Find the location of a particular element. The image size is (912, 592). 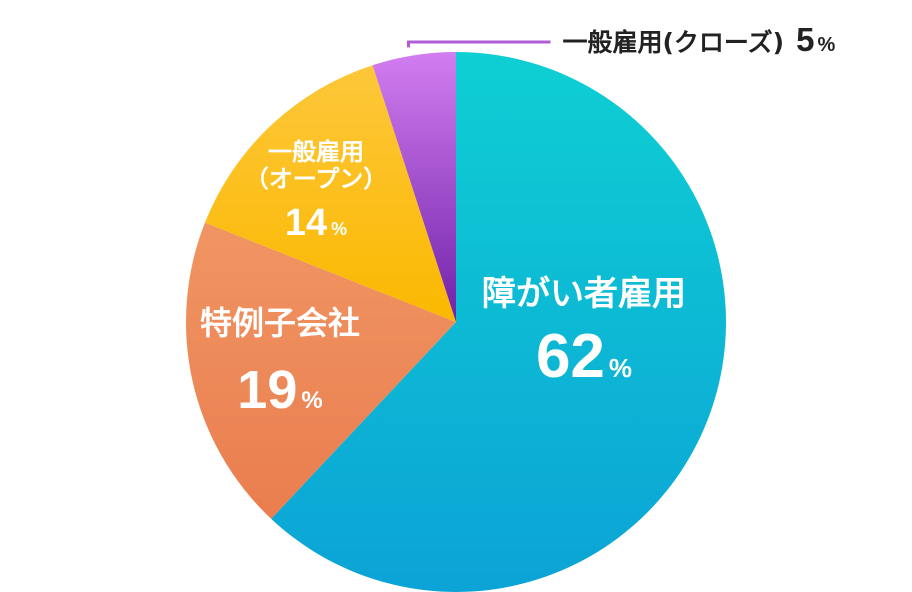

slice-name-disabled-employment: 障がい者雇用 is located at coordinates (584, 294).